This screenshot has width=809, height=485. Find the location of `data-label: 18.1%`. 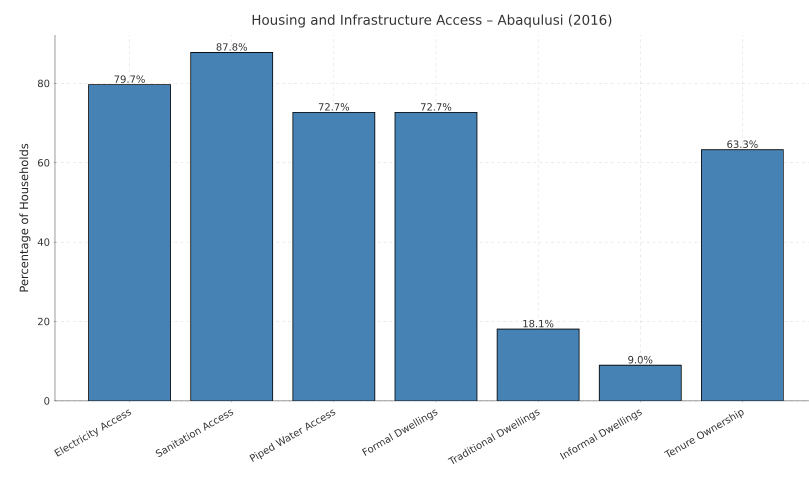

data-label: 18.1% is located at coordinates (538, 324).